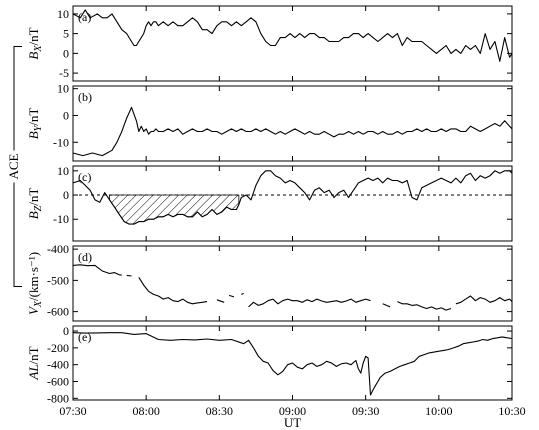 Image resolution: width=539 pixels, height=430 pixels. Describe the element at coordinates (33, 363) in the screenshot. I see `y-axis-label: AL/nT` at that location.